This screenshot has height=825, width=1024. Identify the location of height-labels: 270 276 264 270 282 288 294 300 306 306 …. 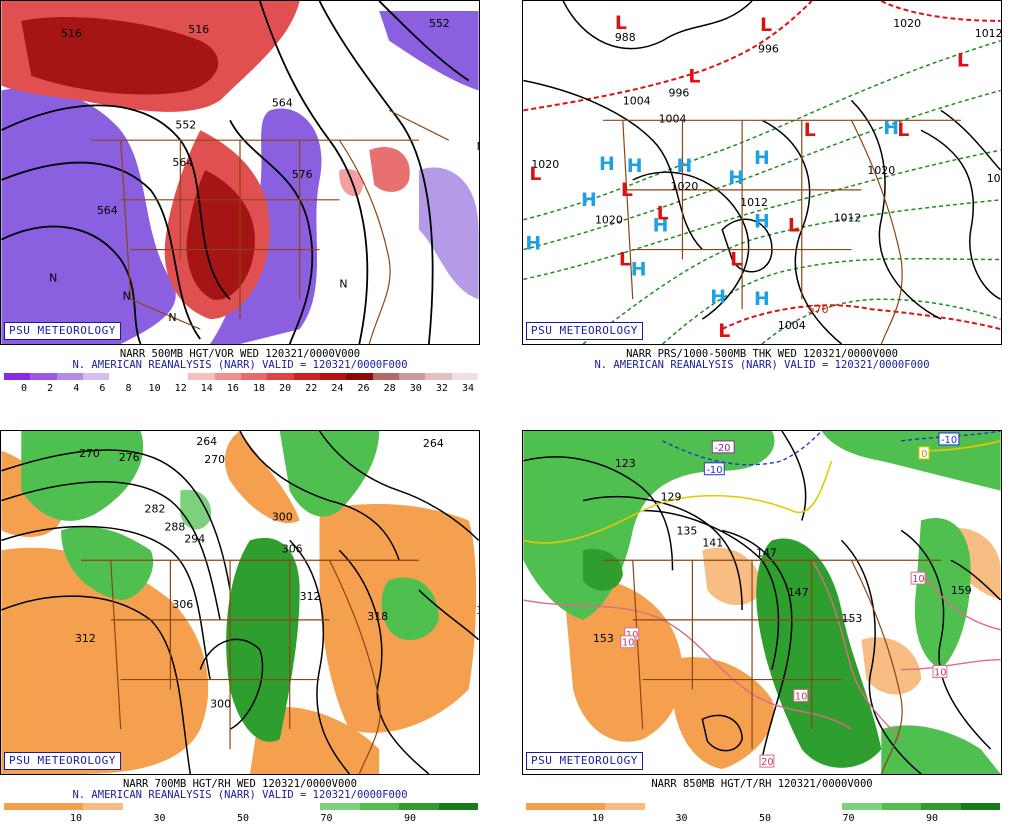
(277, 572).